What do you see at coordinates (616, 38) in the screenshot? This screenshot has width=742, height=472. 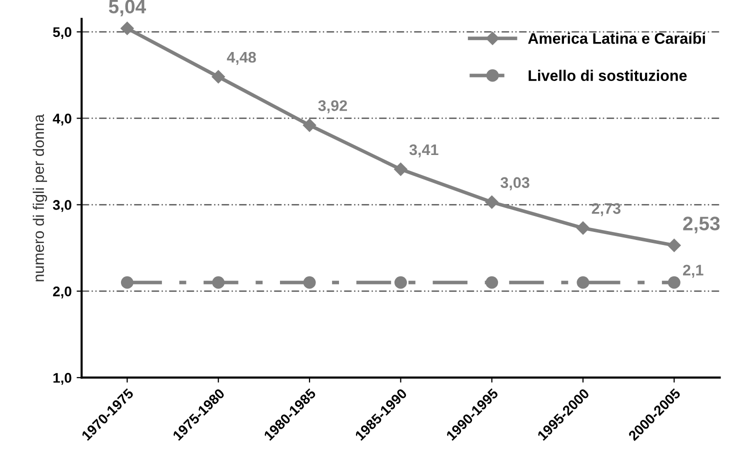 I see `legend-label: America Latina e Caraibi` at bounding box center [616, 38].